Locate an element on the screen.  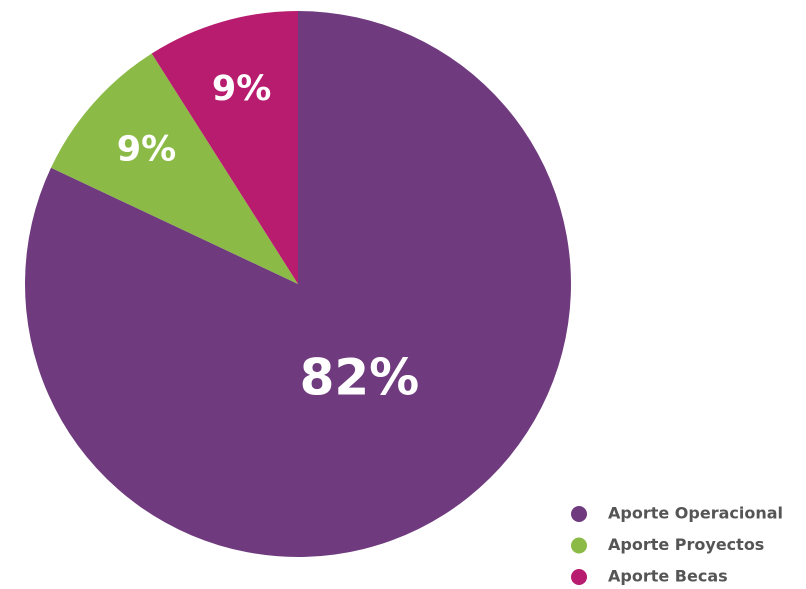
legend-label: Aporte Operacional is located at coordinates (695, 513).